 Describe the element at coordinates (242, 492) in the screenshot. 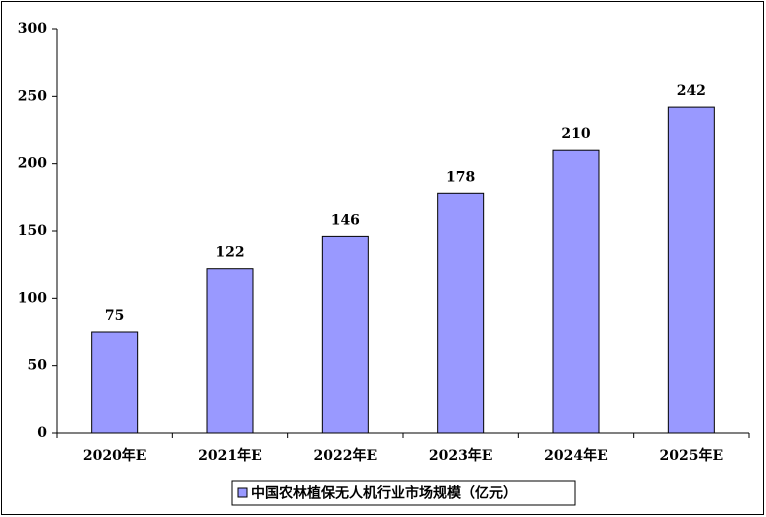

I see `legend-swatch` at that location.